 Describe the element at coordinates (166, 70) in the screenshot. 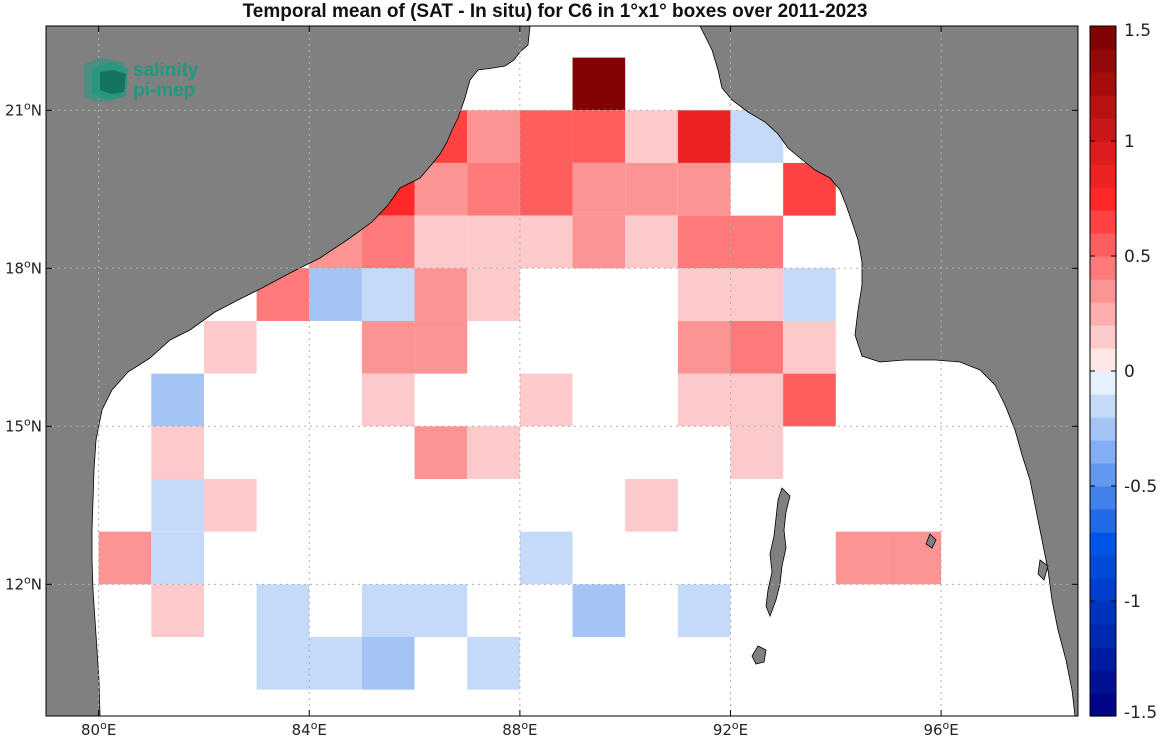

I see `logo-text-salinity: salinity` at that location.